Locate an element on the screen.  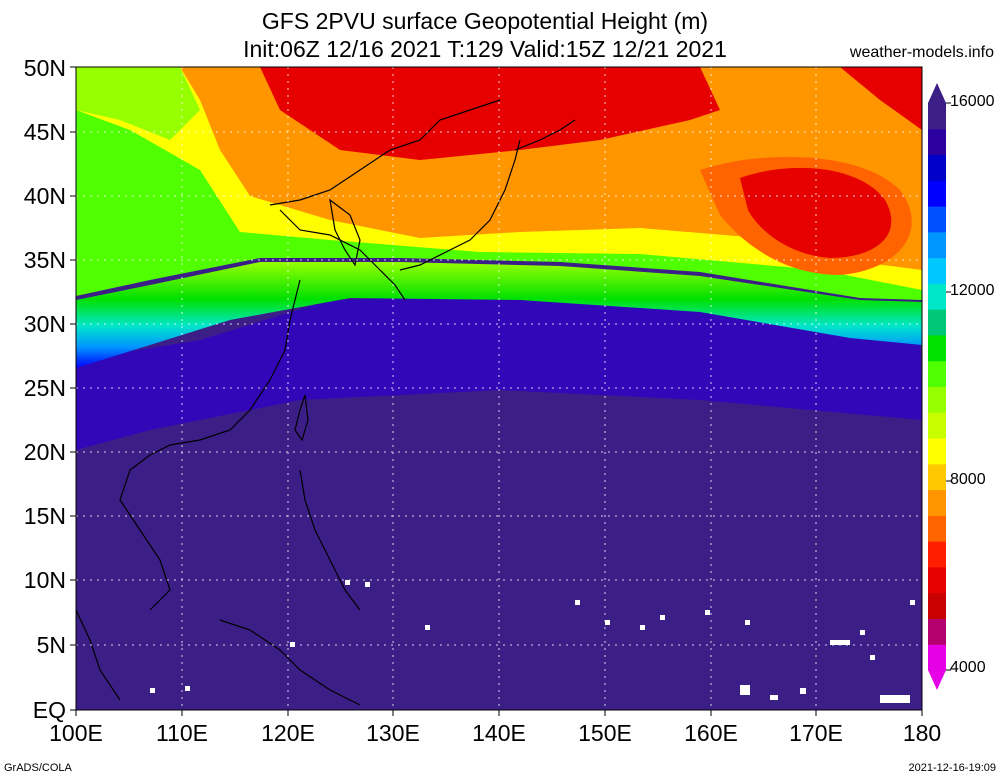
site-credit: weather-models.info is located at coordinates (921, 52).